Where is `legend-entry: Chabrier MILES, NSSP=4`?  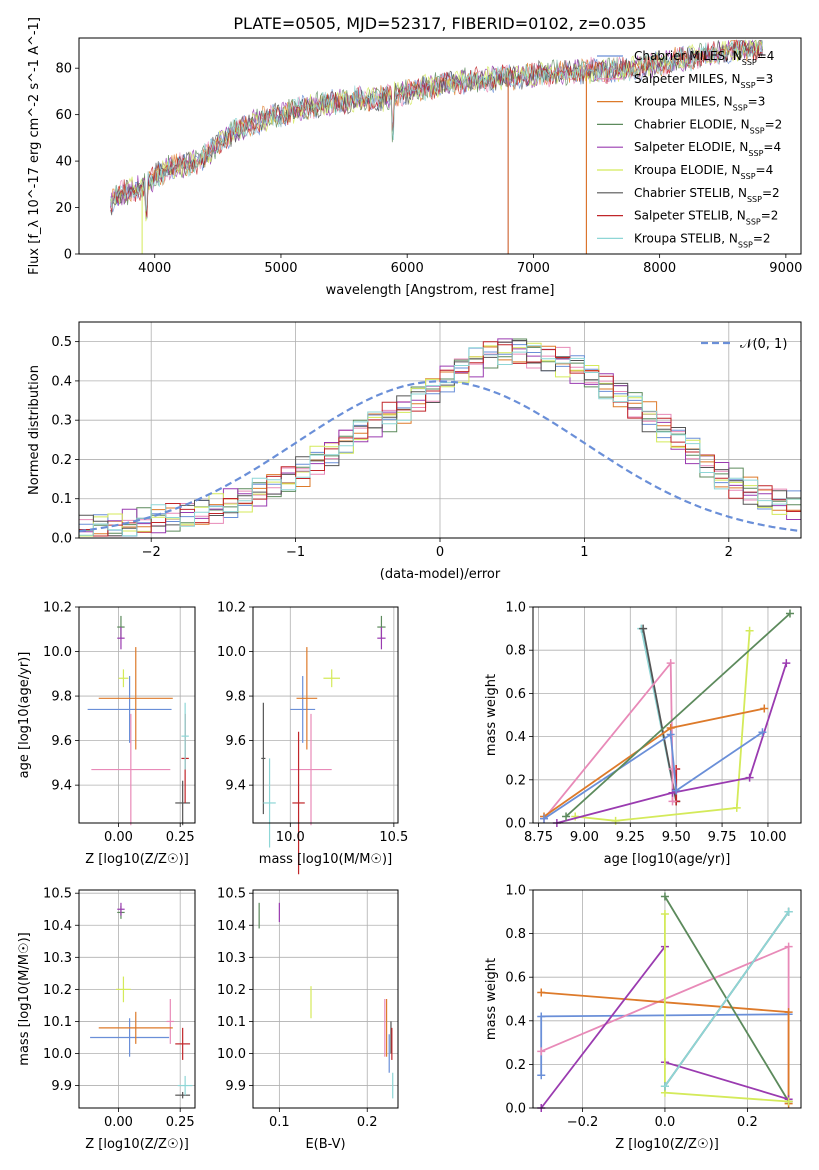 legend-entry: Chabrier MILES, NSSP=4 is located at coordinates (704, 58).